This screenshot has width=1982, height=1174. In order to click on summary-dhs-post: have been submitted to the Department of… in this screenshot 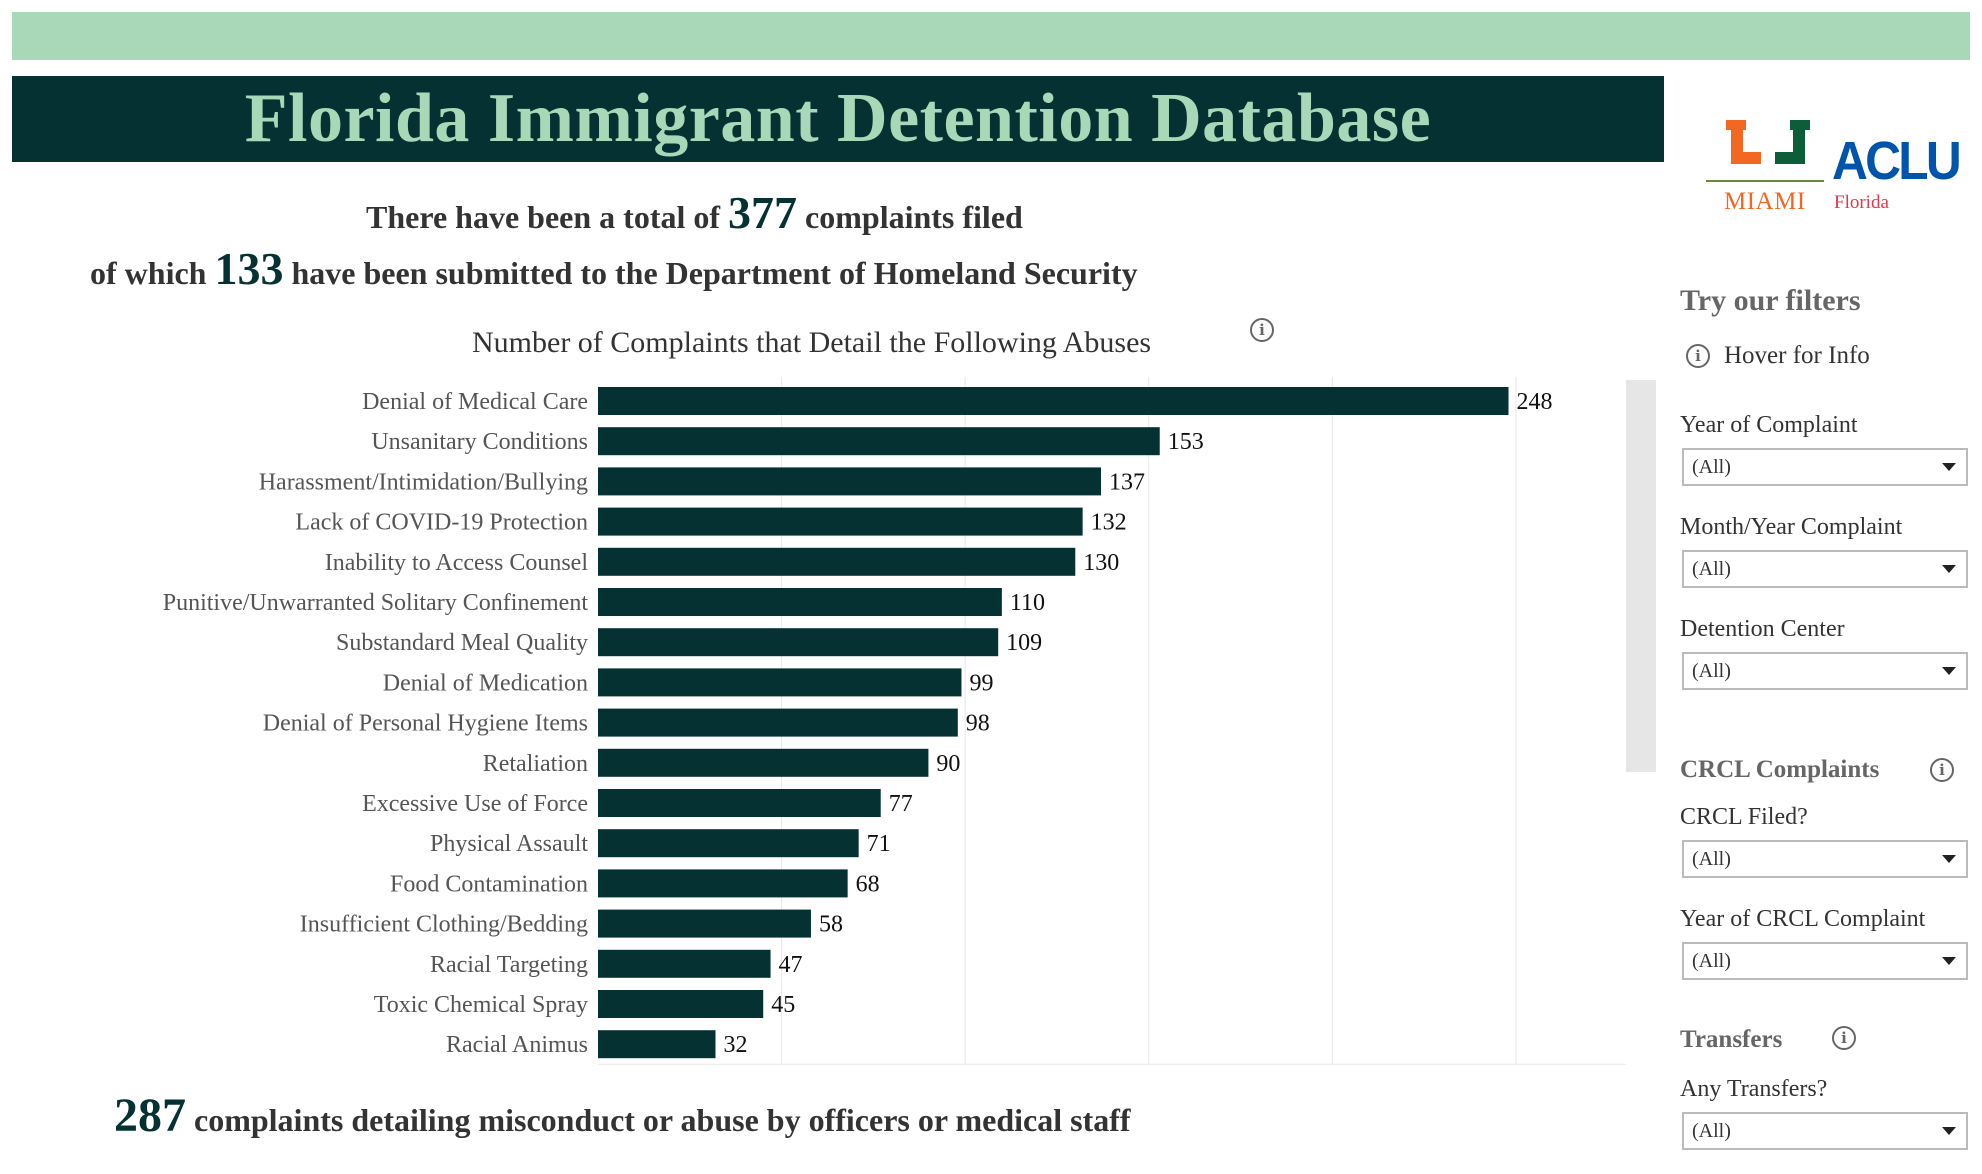, I will do `click(714, 273)`.